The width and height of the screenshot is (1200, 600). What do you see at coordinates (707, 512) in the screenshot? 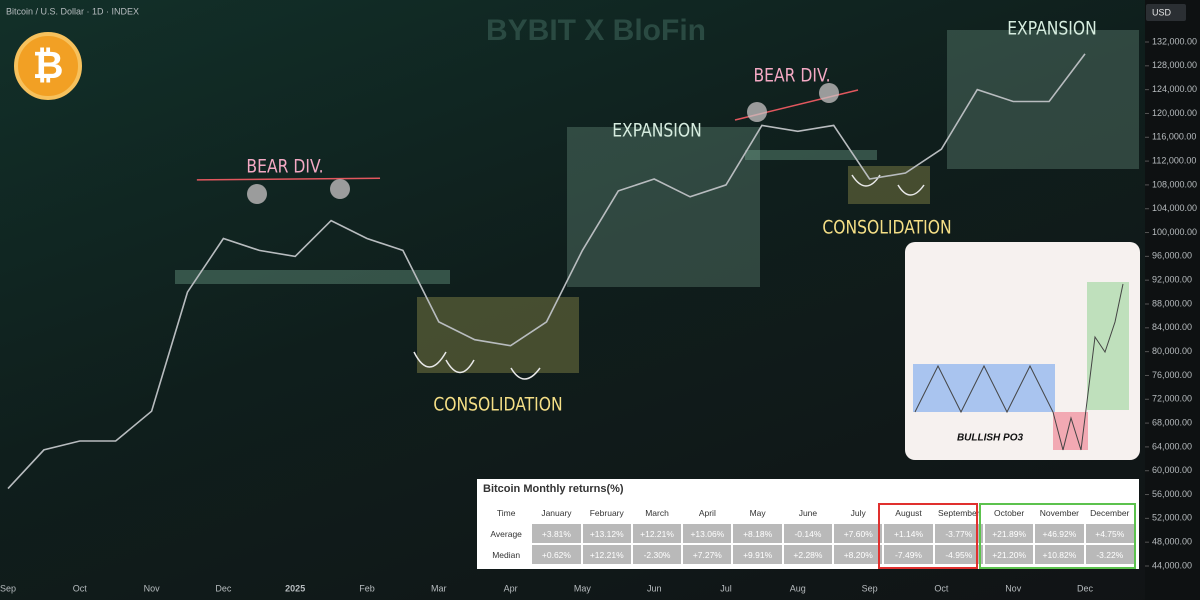
I see `header-cell: April` at bounding box center [707, 512].